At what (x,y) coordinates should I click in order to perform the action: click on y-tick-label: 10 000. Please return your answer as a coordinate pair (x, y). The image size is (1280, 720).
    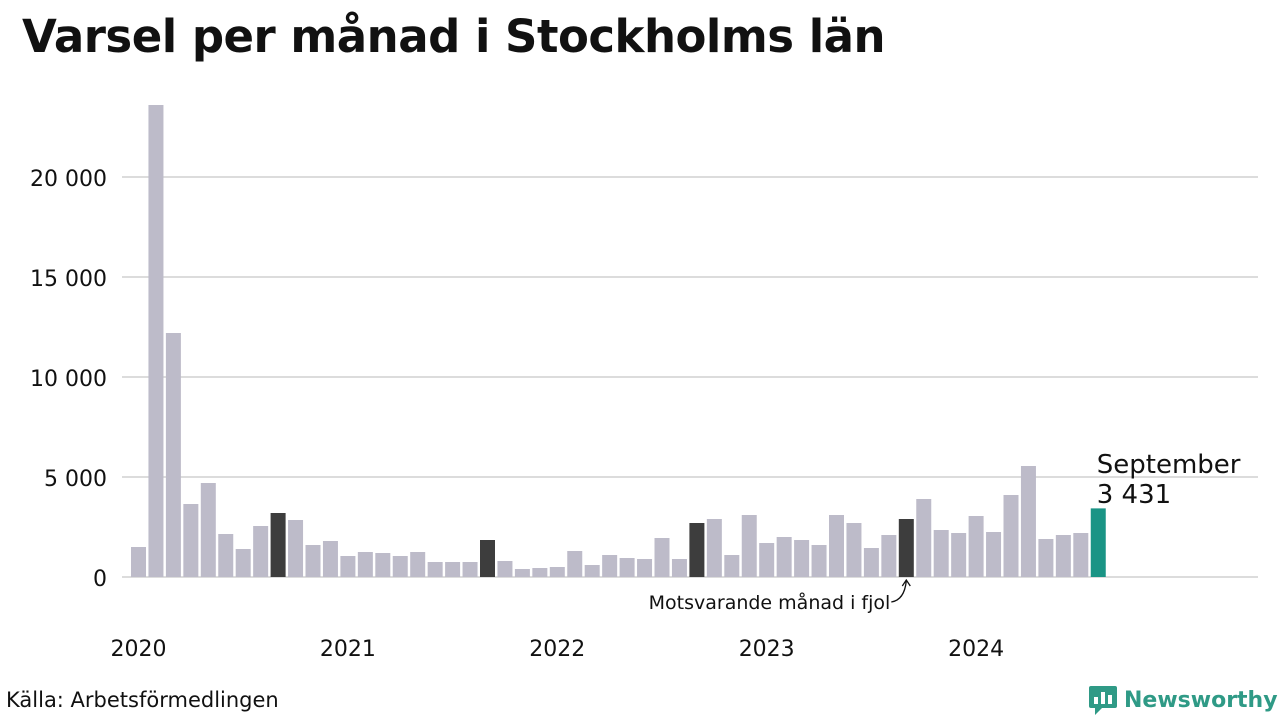
    Looking at the image, I should click on (68, 379).